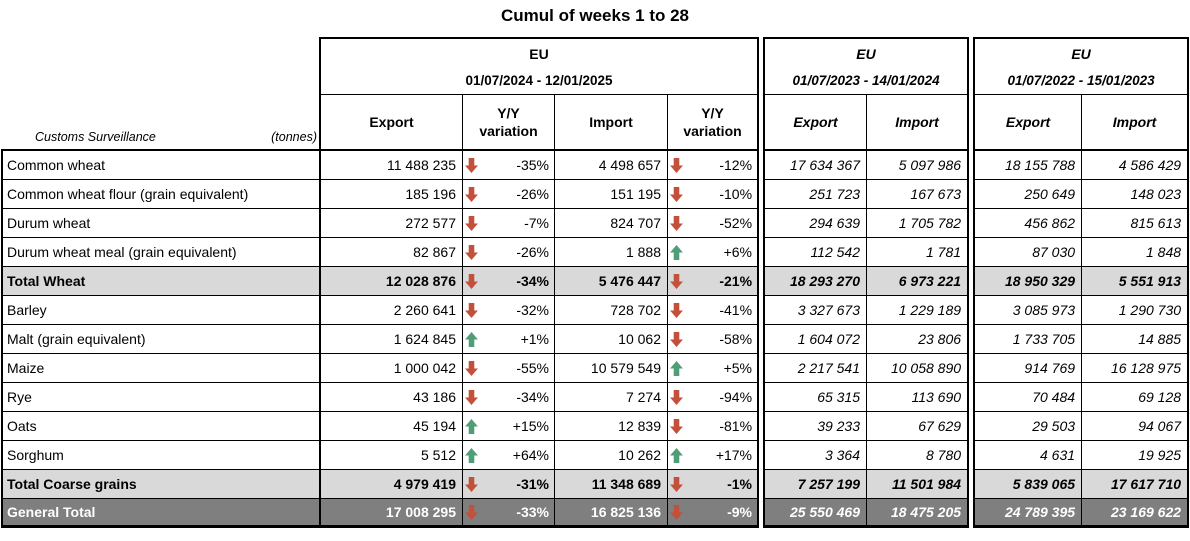  What do you see at coordinates (815, 194) in the screenshot?
I see `export-2023-24: 251 723` at bounding box center [815, 194].